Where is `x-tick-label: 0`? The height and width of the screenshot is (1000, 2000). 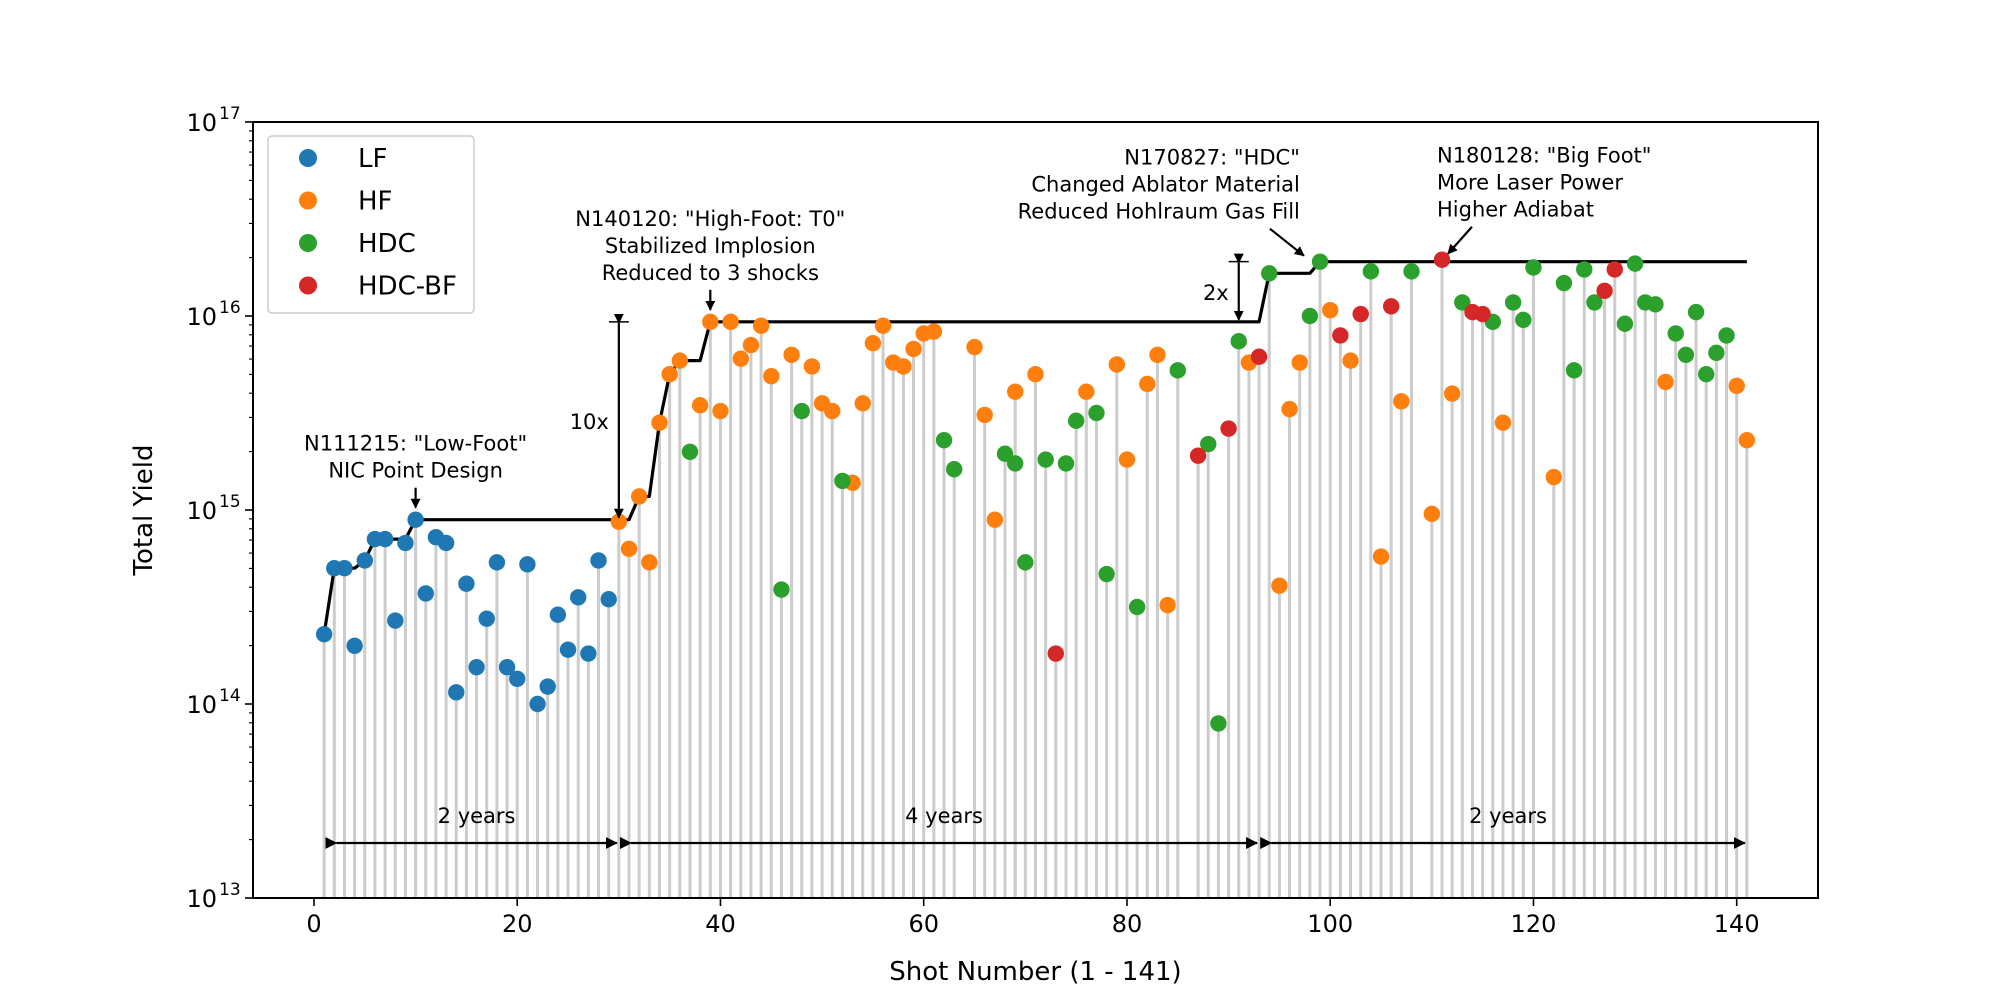 x-tick-label: 0 is located at coordinates (313, 924).